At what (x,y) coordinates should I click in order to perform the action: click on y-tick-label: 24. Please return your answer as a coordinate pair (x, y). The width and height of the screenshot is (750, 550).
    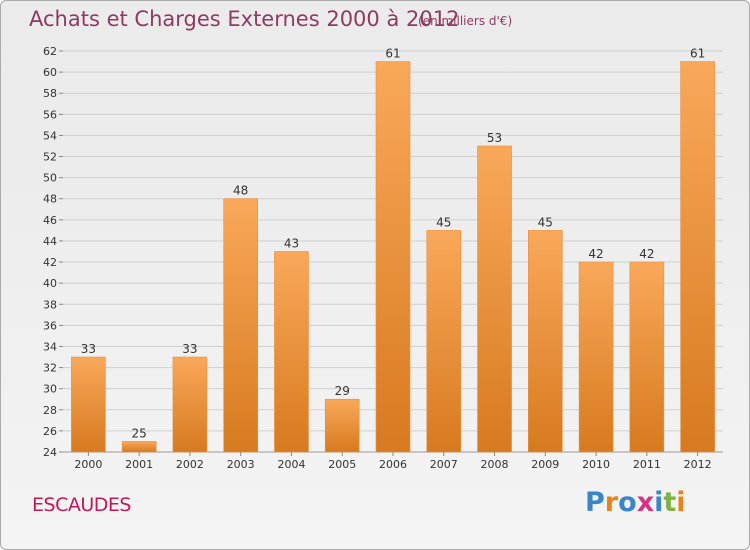
    Looking at the image, I should click on (50, 452).